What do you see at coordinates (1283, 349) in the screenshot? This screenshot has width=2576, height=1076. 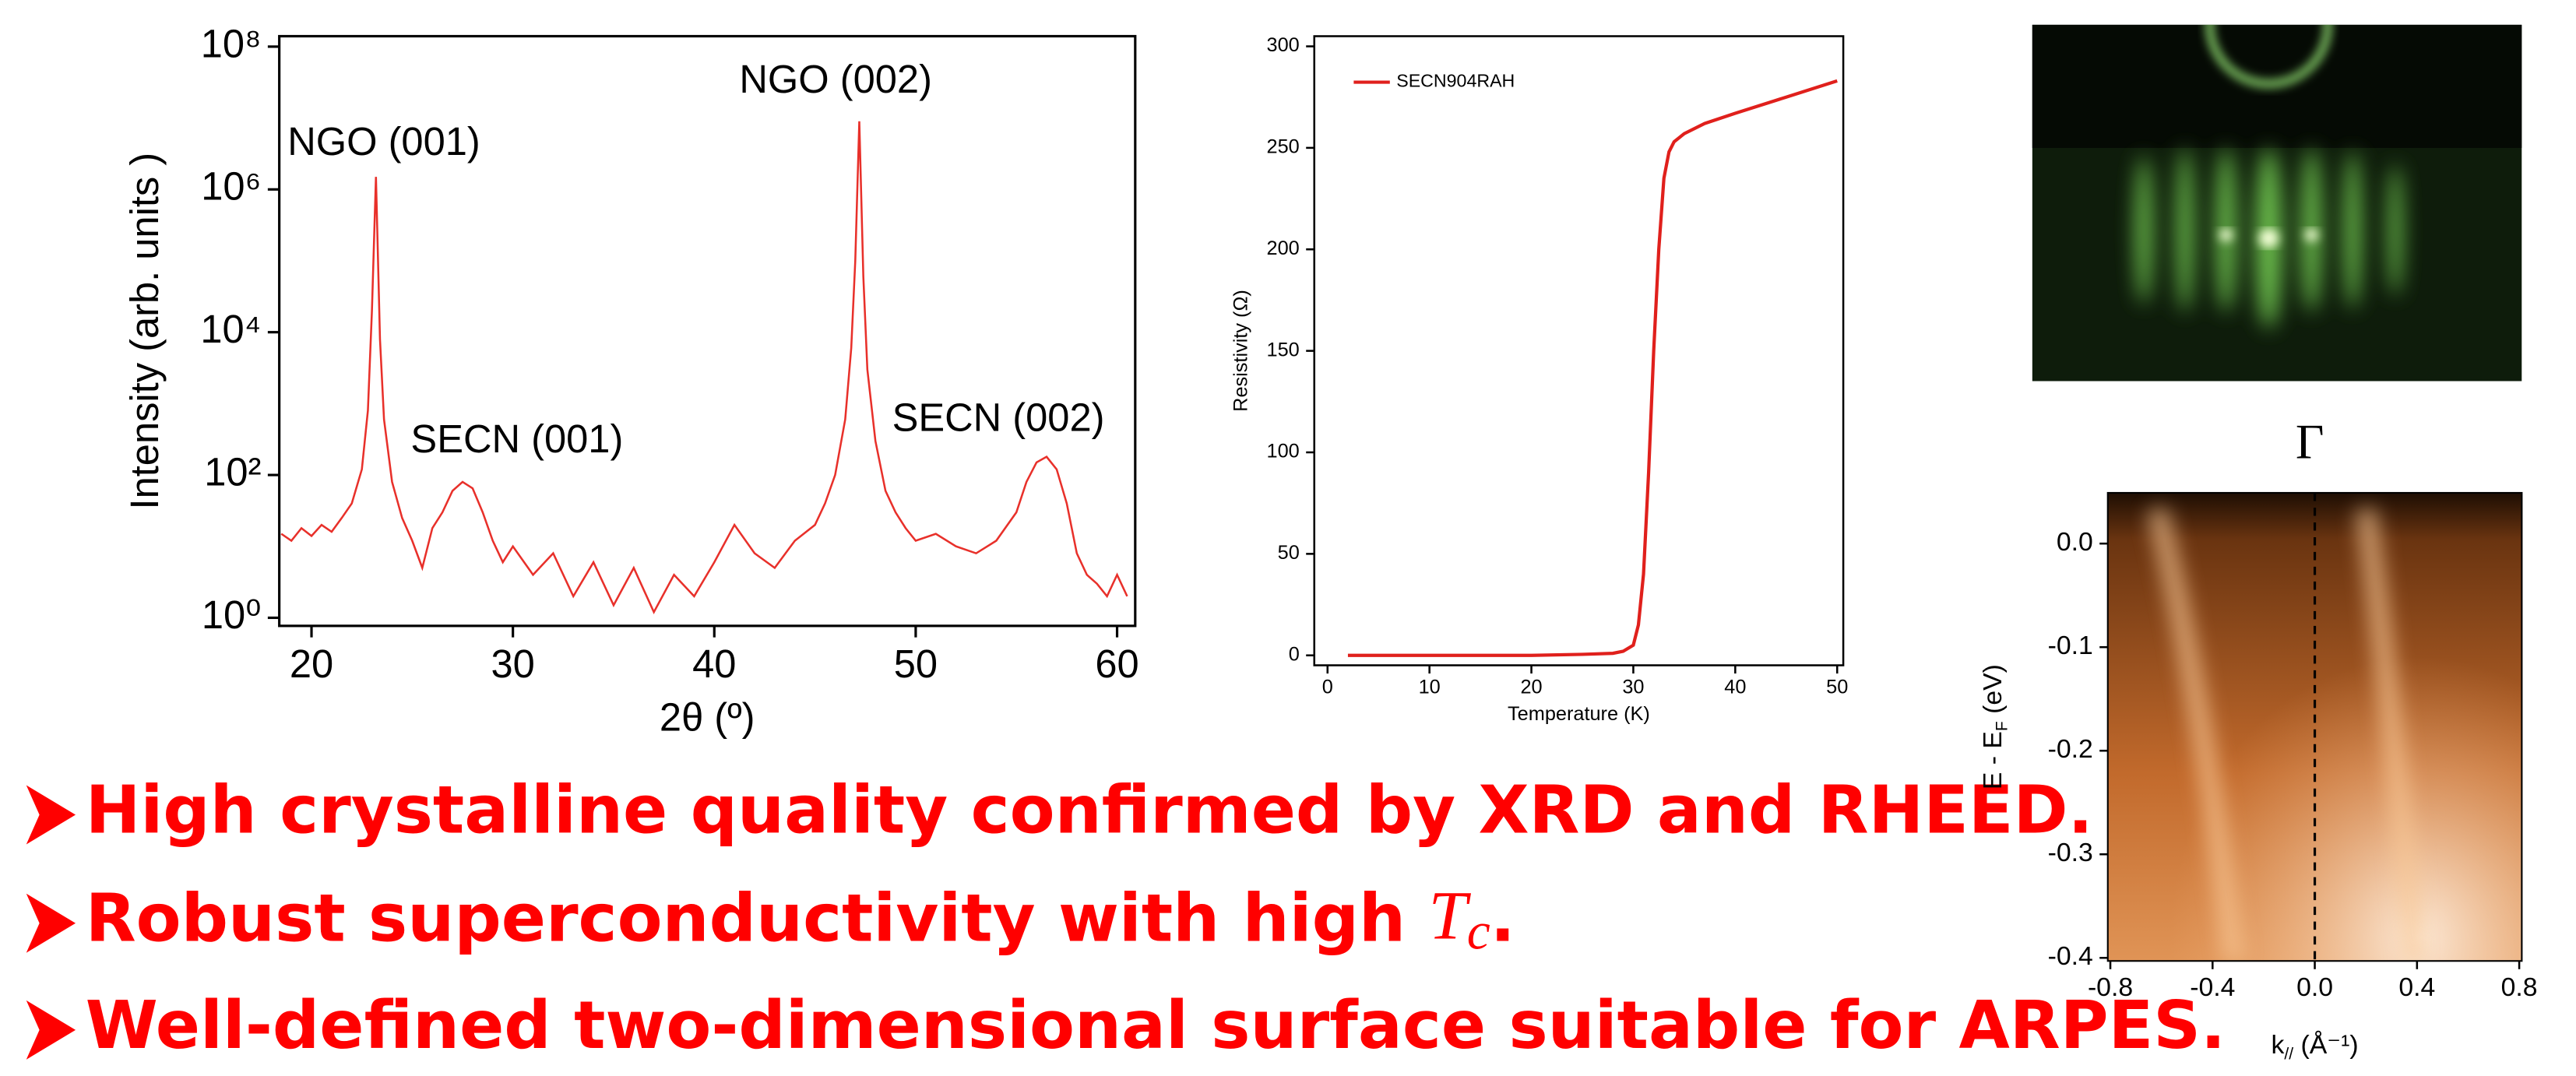 I see `y-tick-label: 150` at bounding box center [1283, 349].